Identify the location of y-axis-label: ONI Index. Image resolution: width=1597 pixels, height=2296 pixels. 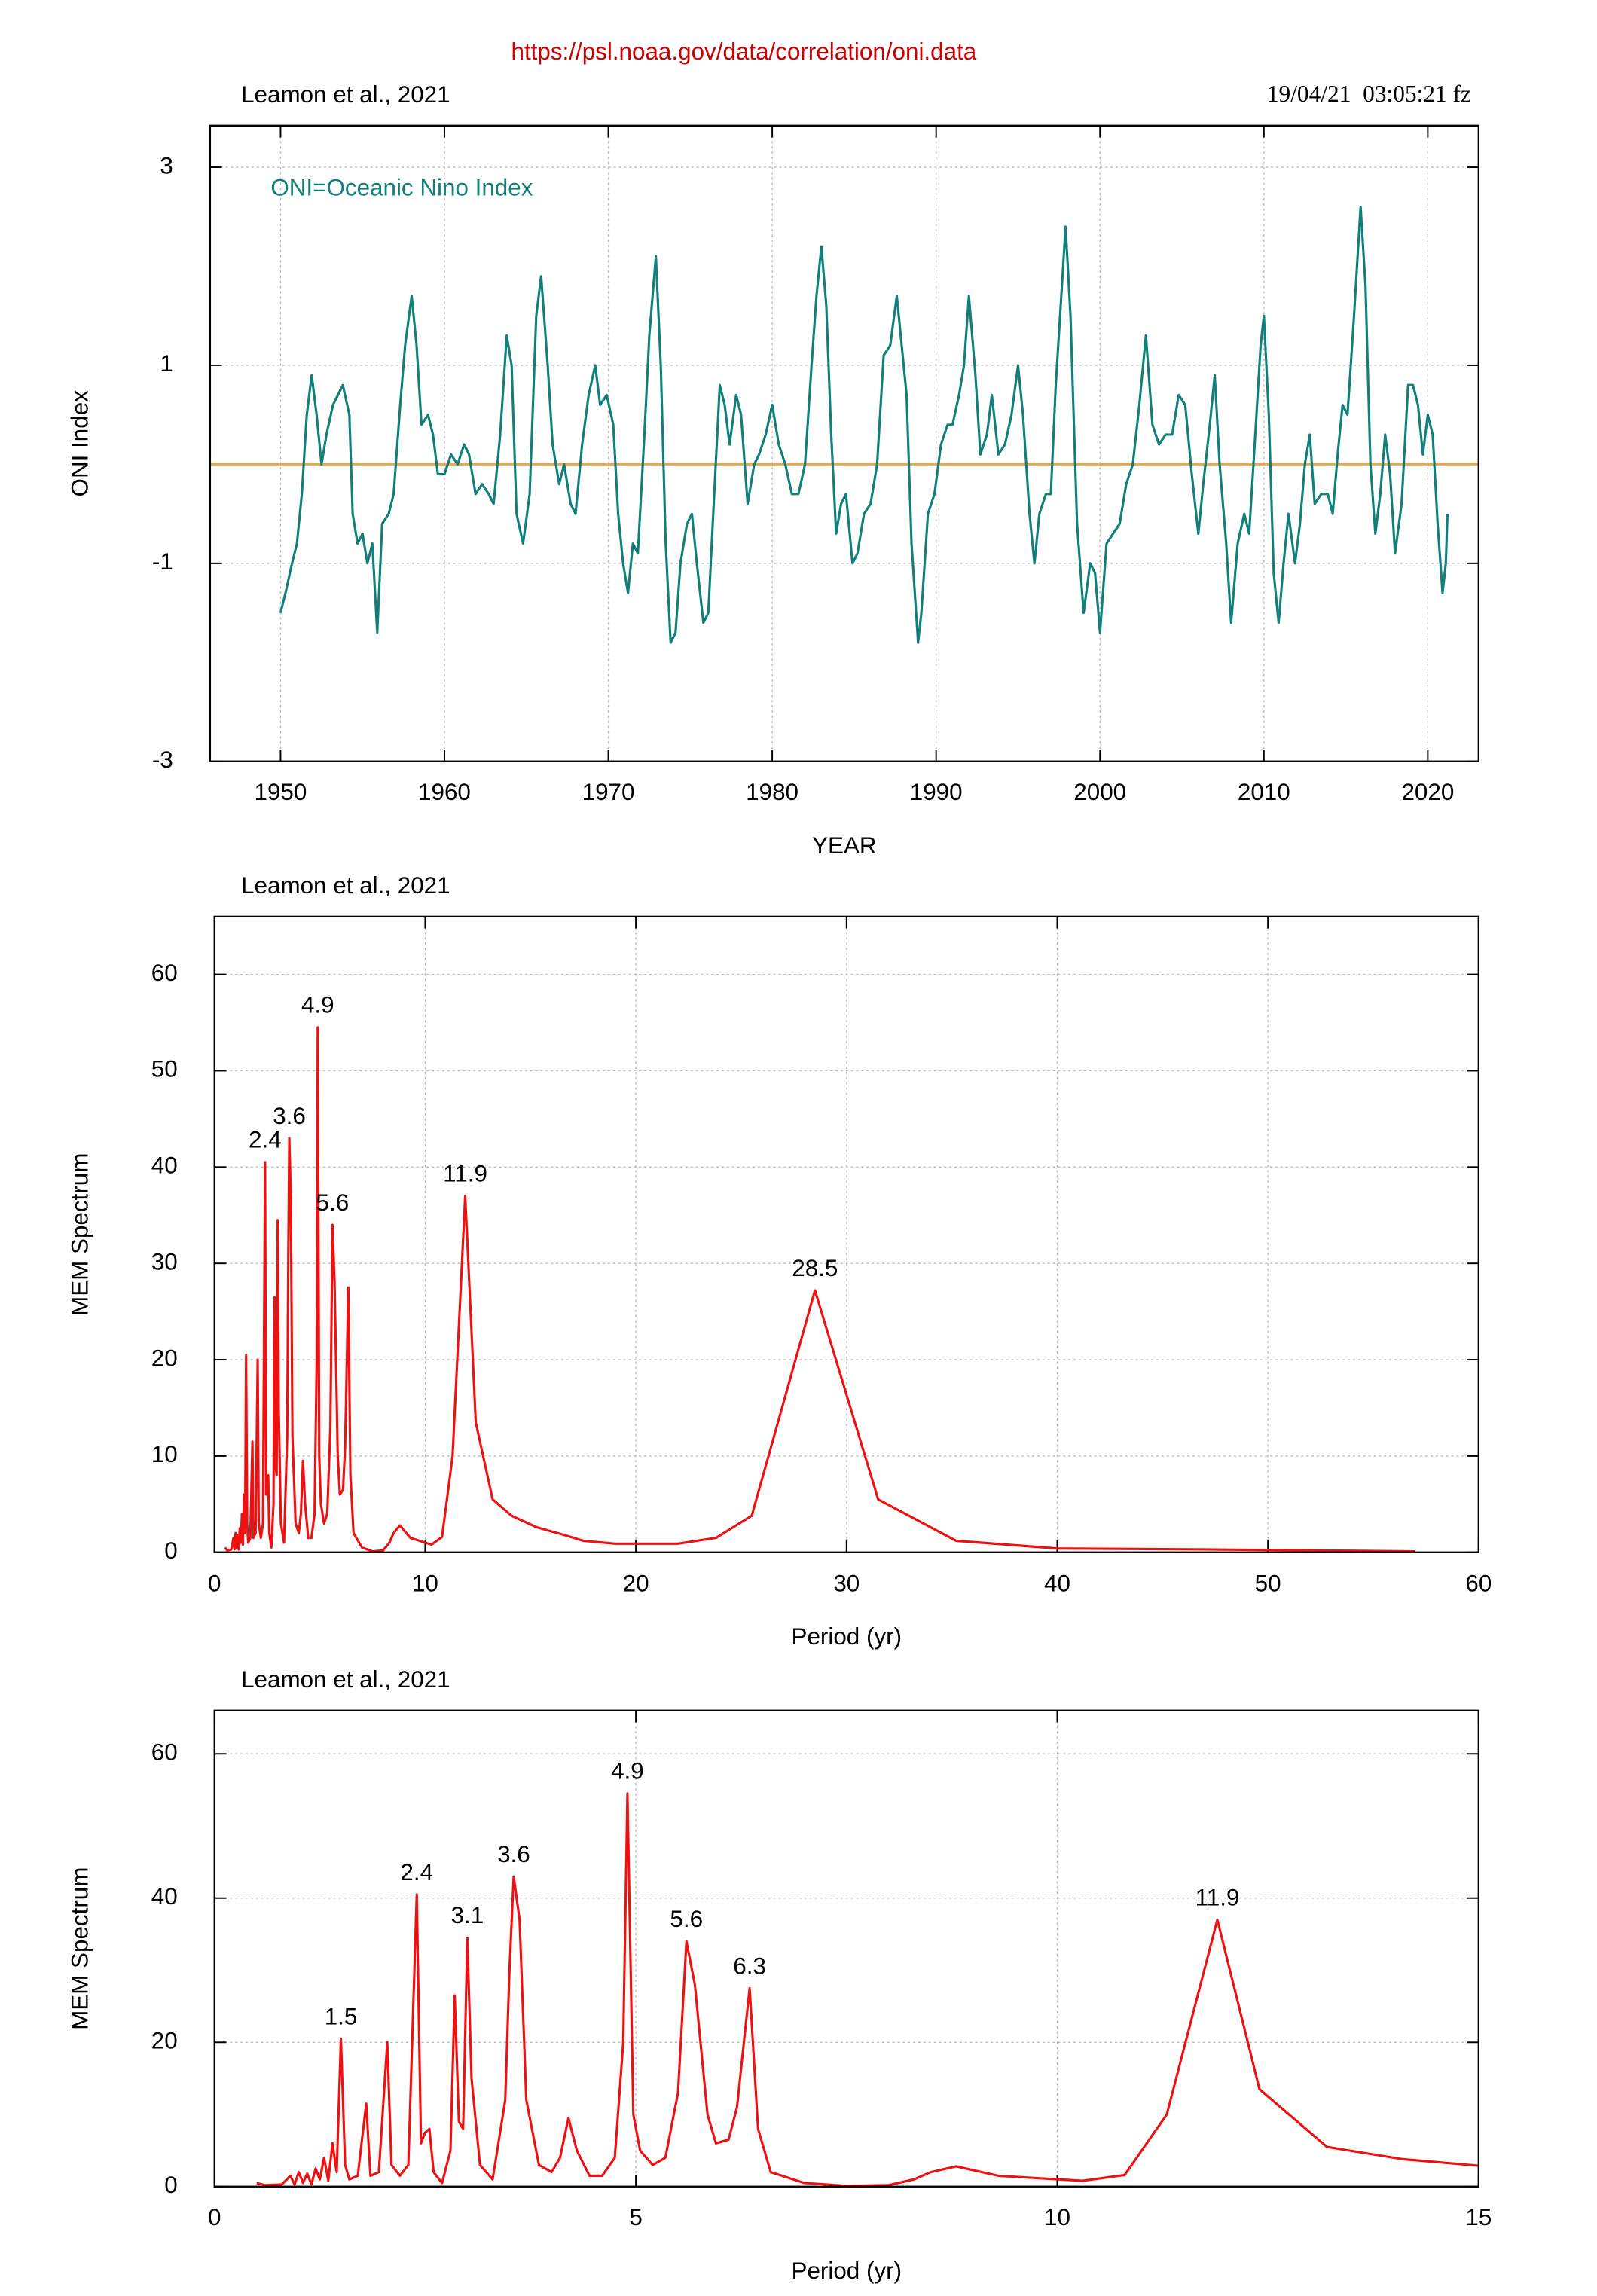
(79, 443).